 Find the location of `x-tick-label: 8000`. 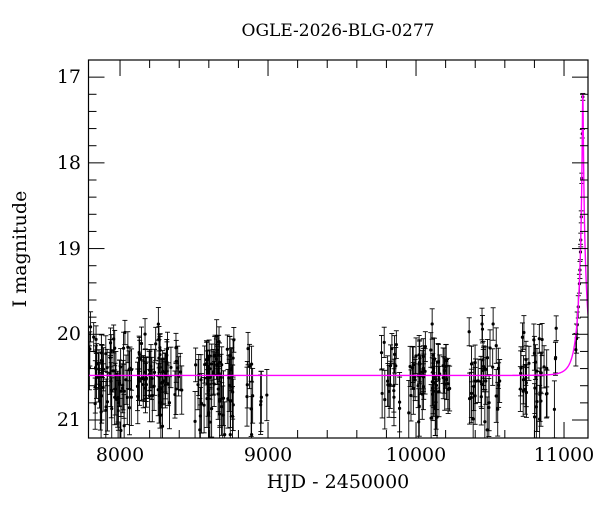

x-tick-label: 8000 is located at coordinates (120, 455).